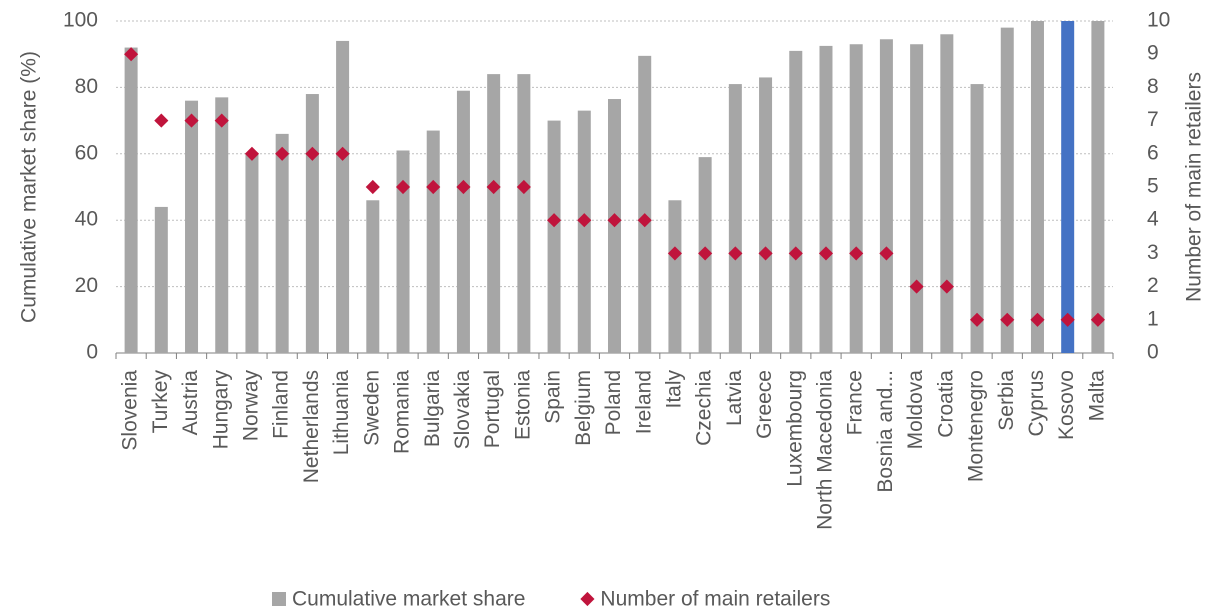  Describe the element at coordinates (1153, 53) in the screenshot. I see `y2-tick-label: 9` at that location.